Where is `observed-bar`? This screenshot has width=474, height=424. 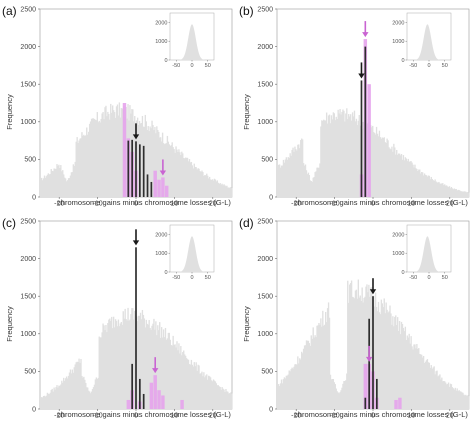 observed-bar is located at coordinates (139, 170).